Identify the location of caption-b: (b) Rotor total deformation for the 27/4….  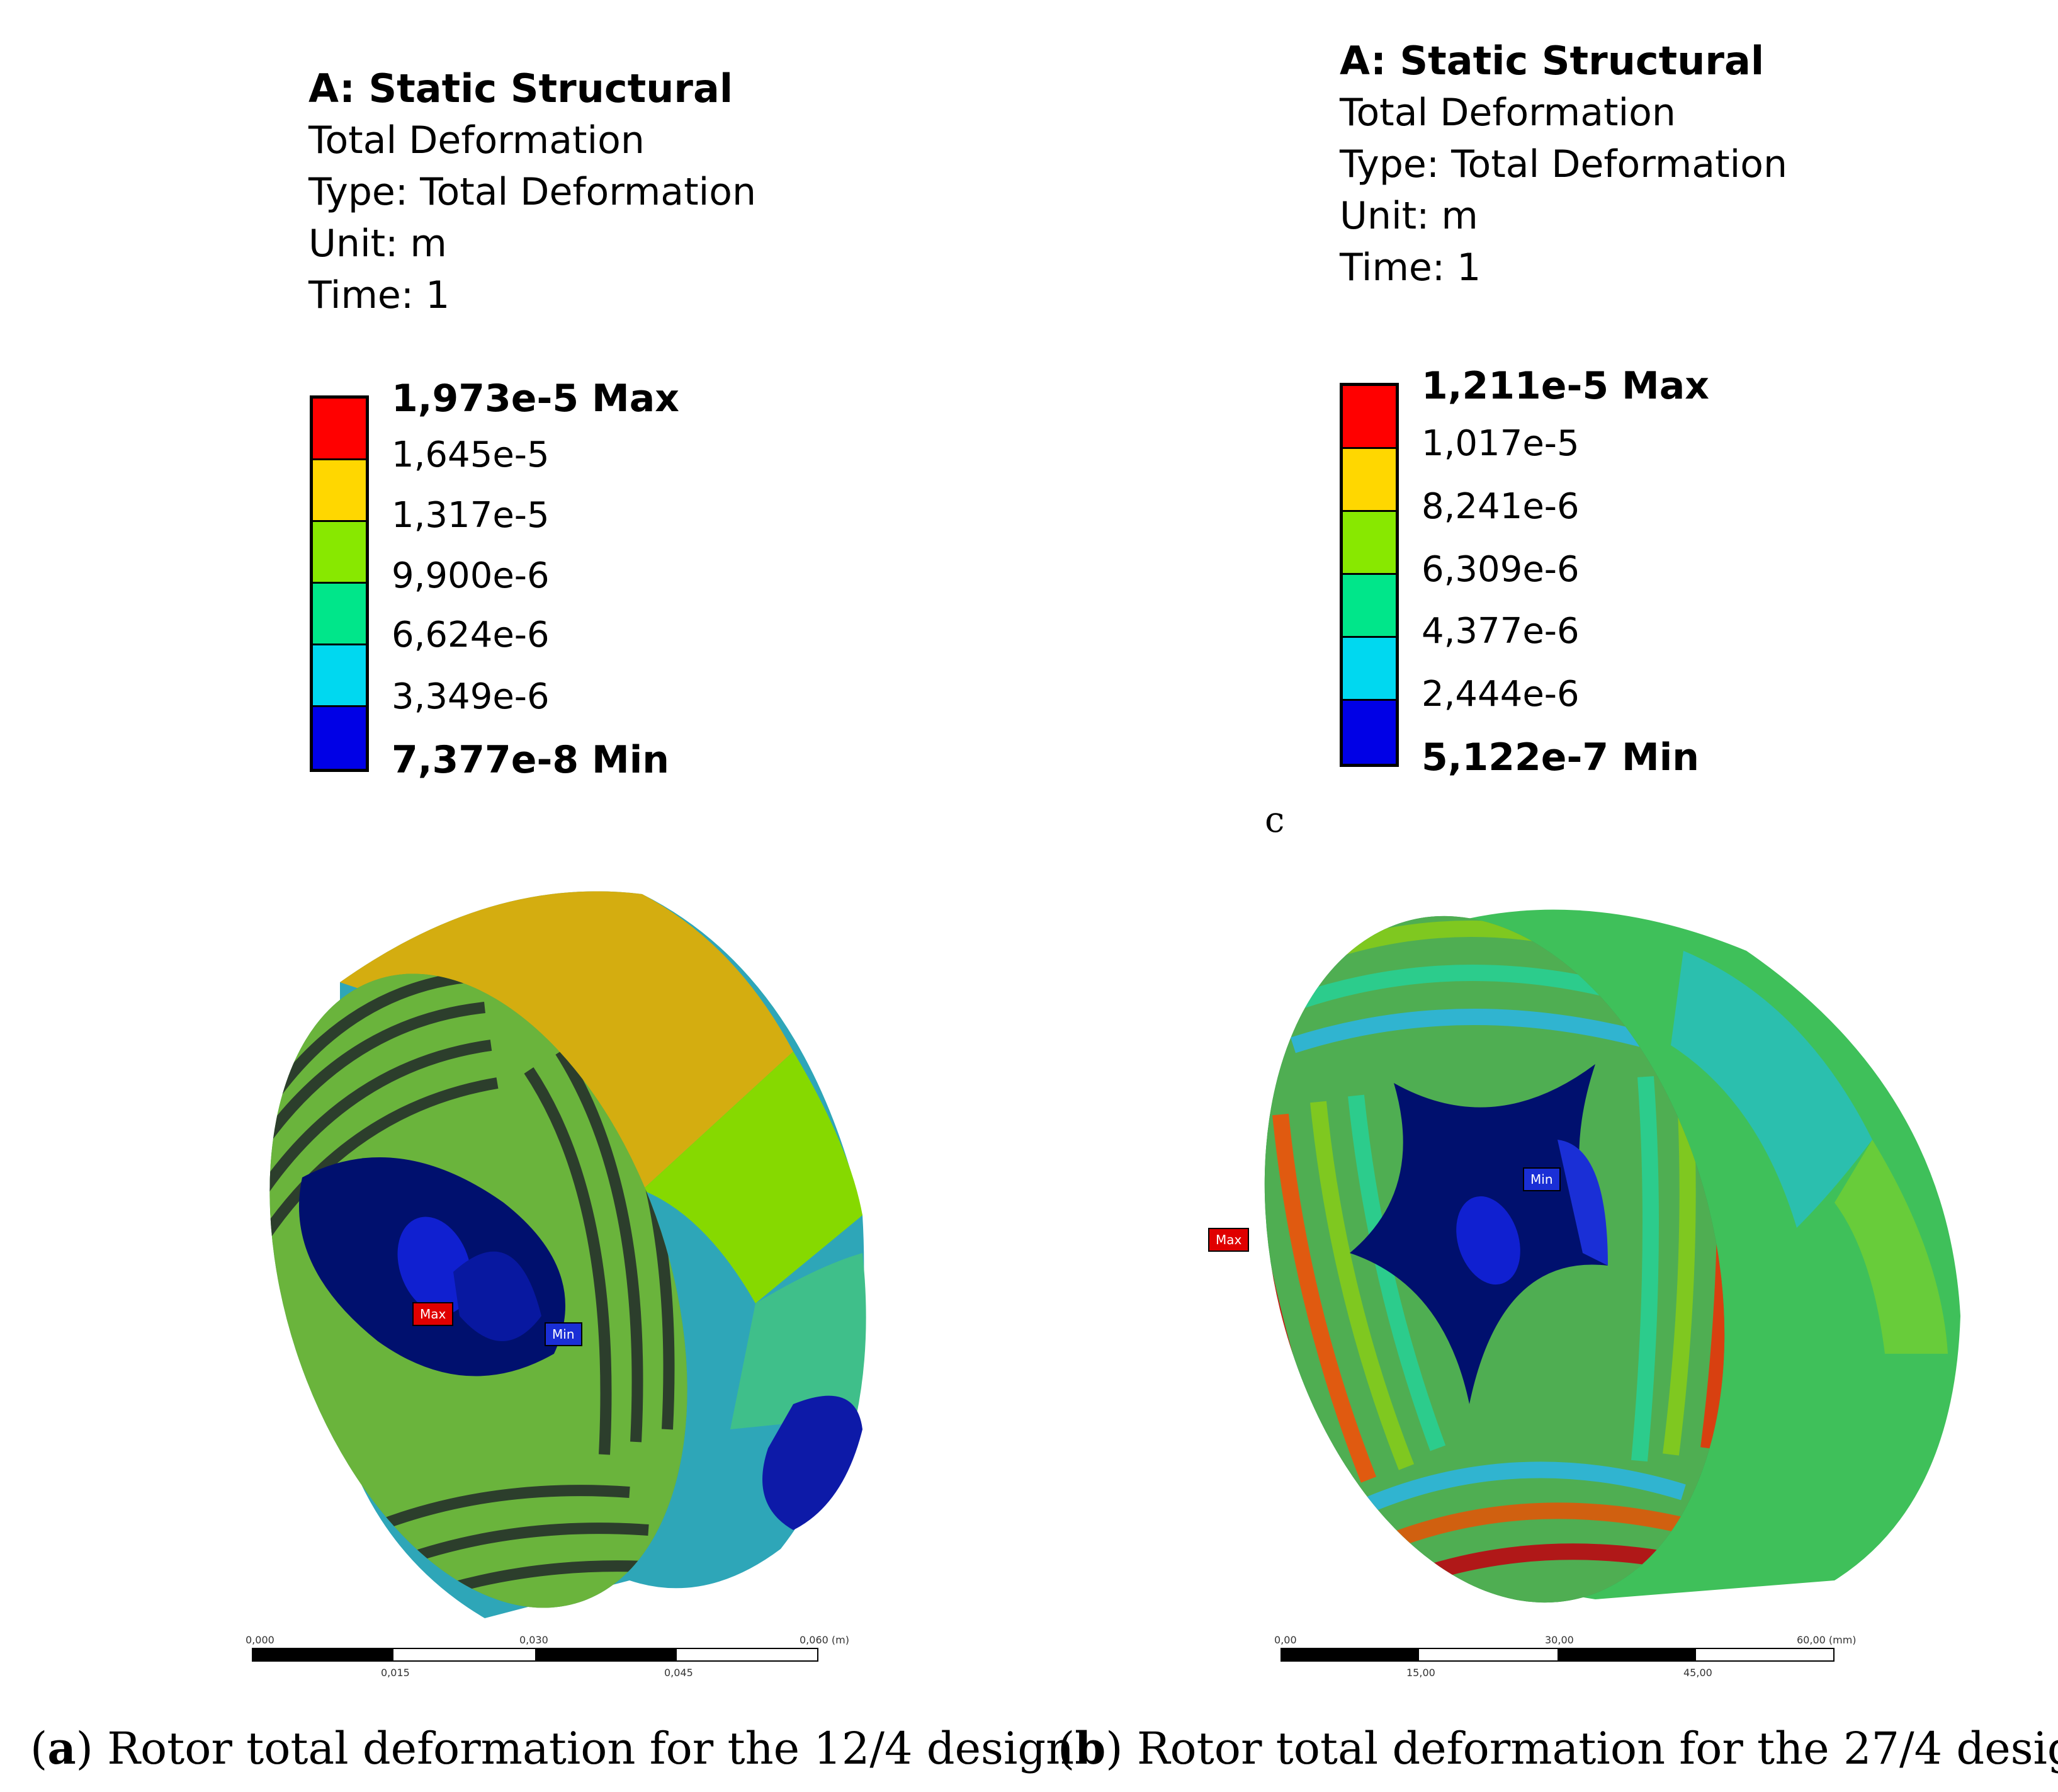
(1558, 1748).